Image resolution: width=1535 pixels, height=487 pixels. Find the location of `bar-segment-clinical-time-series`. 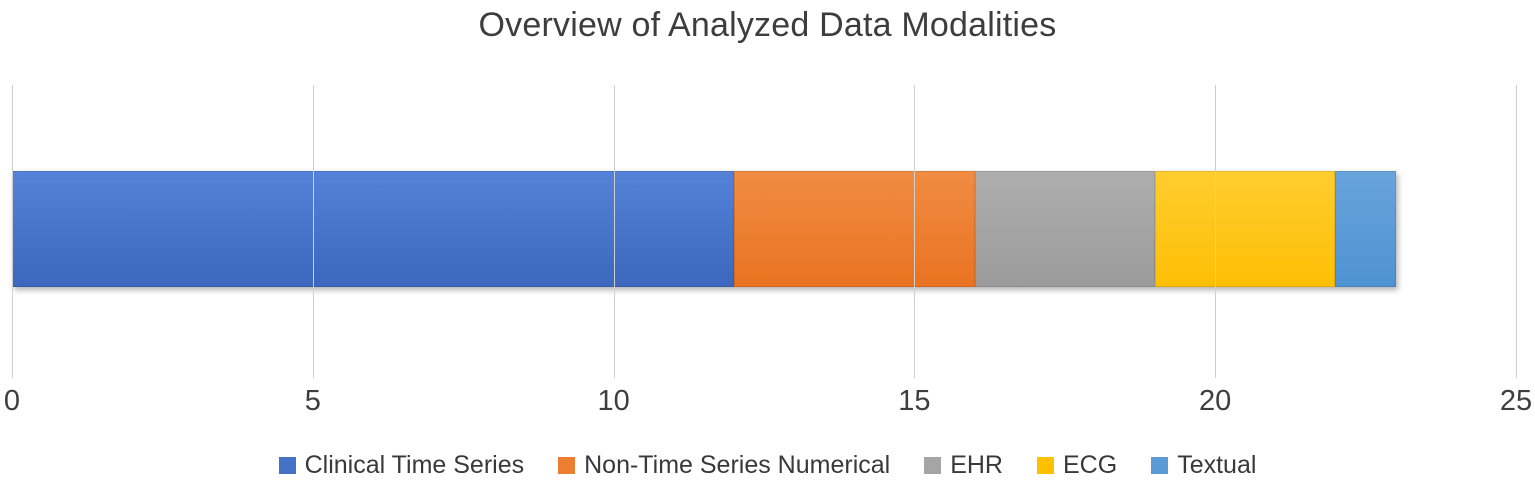

bar-segment-clinical-time-series is located at coordinates (373, 229).